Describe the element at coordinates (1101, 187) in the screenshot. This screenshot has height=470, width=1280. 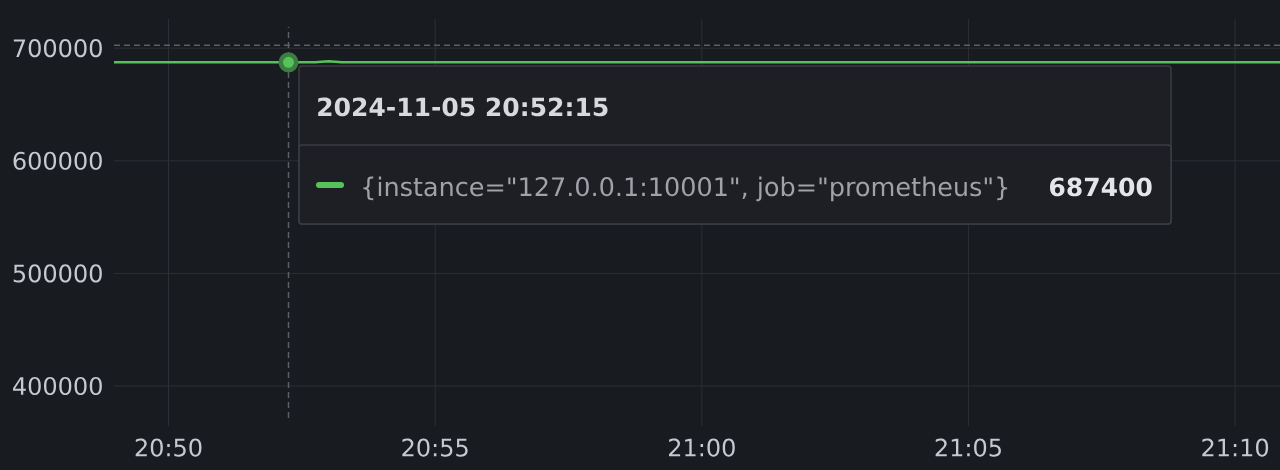
I see `annotation: 687400` at that location.